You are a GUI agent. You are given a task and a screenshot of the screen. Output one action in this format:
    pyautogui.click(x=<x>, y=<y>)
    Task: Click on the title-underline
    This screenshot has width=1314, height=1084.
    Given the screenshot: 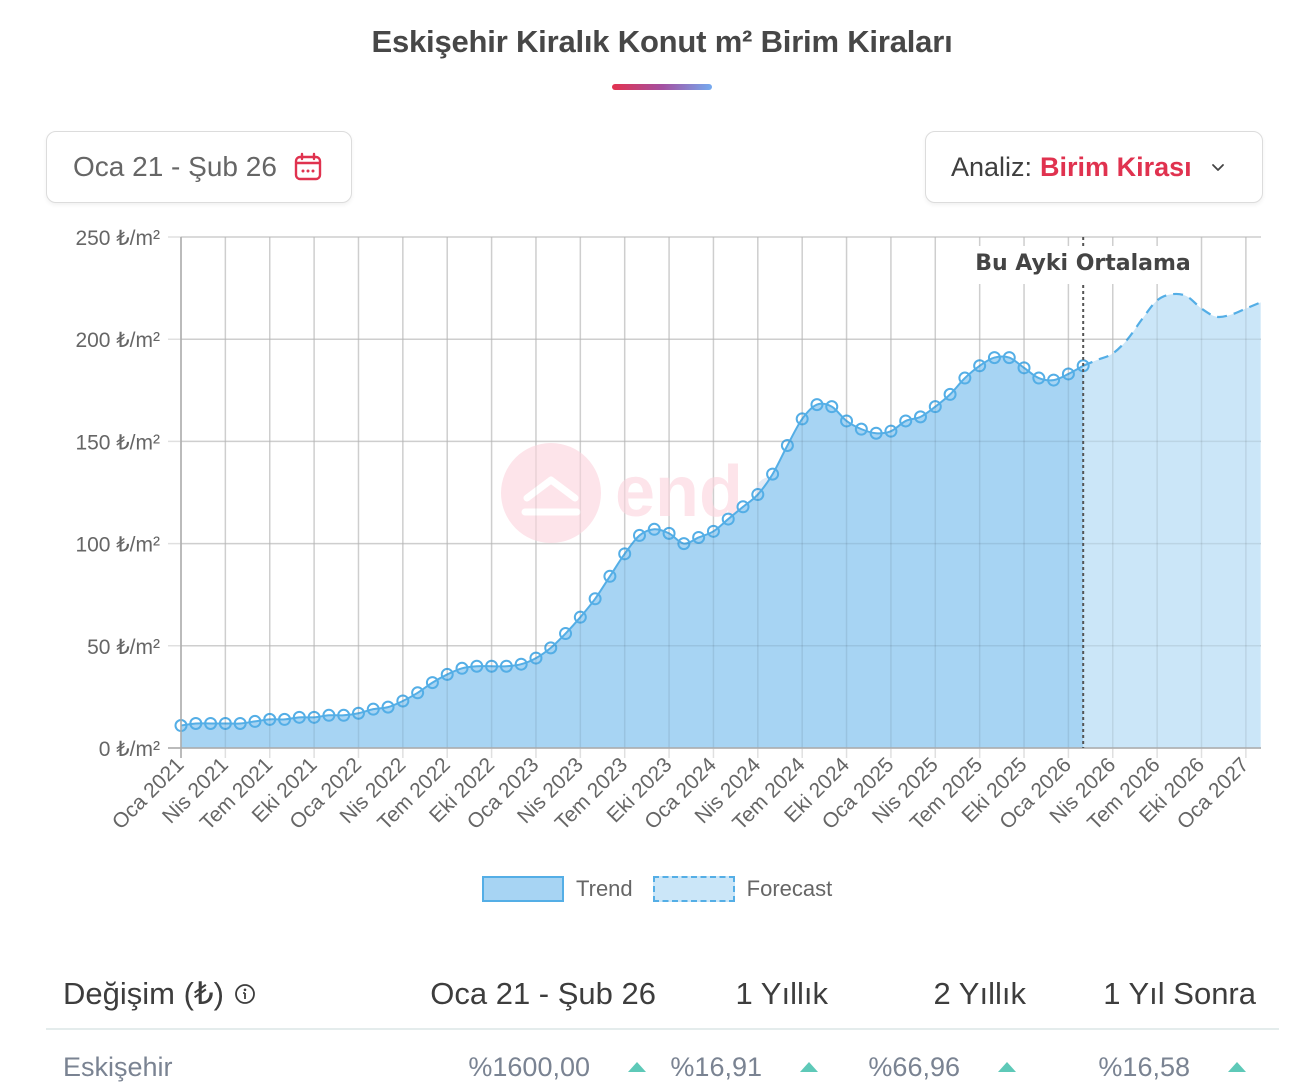 What is the action you would take?
    pyautogui.click(x=662, y=87)
    